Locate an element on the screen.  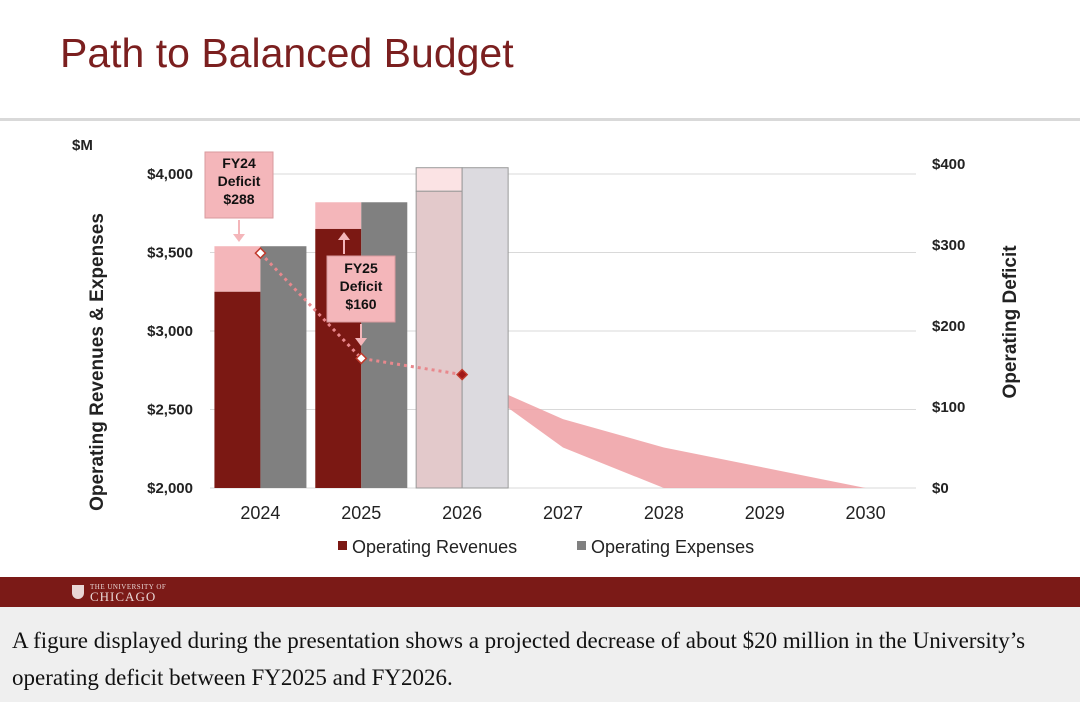
shield-icon is located at coordinates (78, 592).